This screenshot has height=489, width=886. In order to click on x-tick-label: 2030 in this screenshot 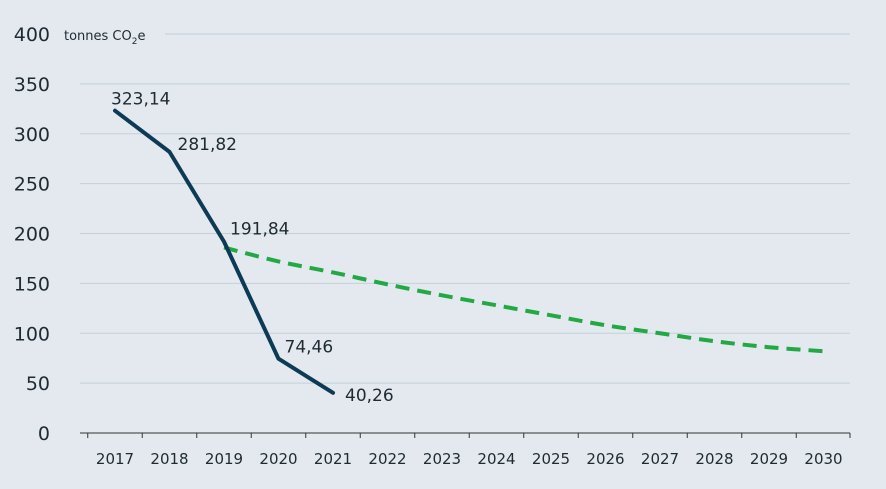, I will do `click(823, 459)`.